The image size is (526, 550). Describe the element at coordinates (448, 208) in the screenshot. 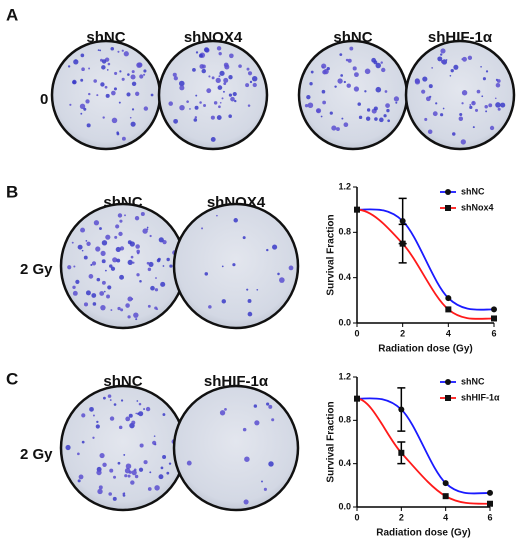

I see `legend-marker` at that location.